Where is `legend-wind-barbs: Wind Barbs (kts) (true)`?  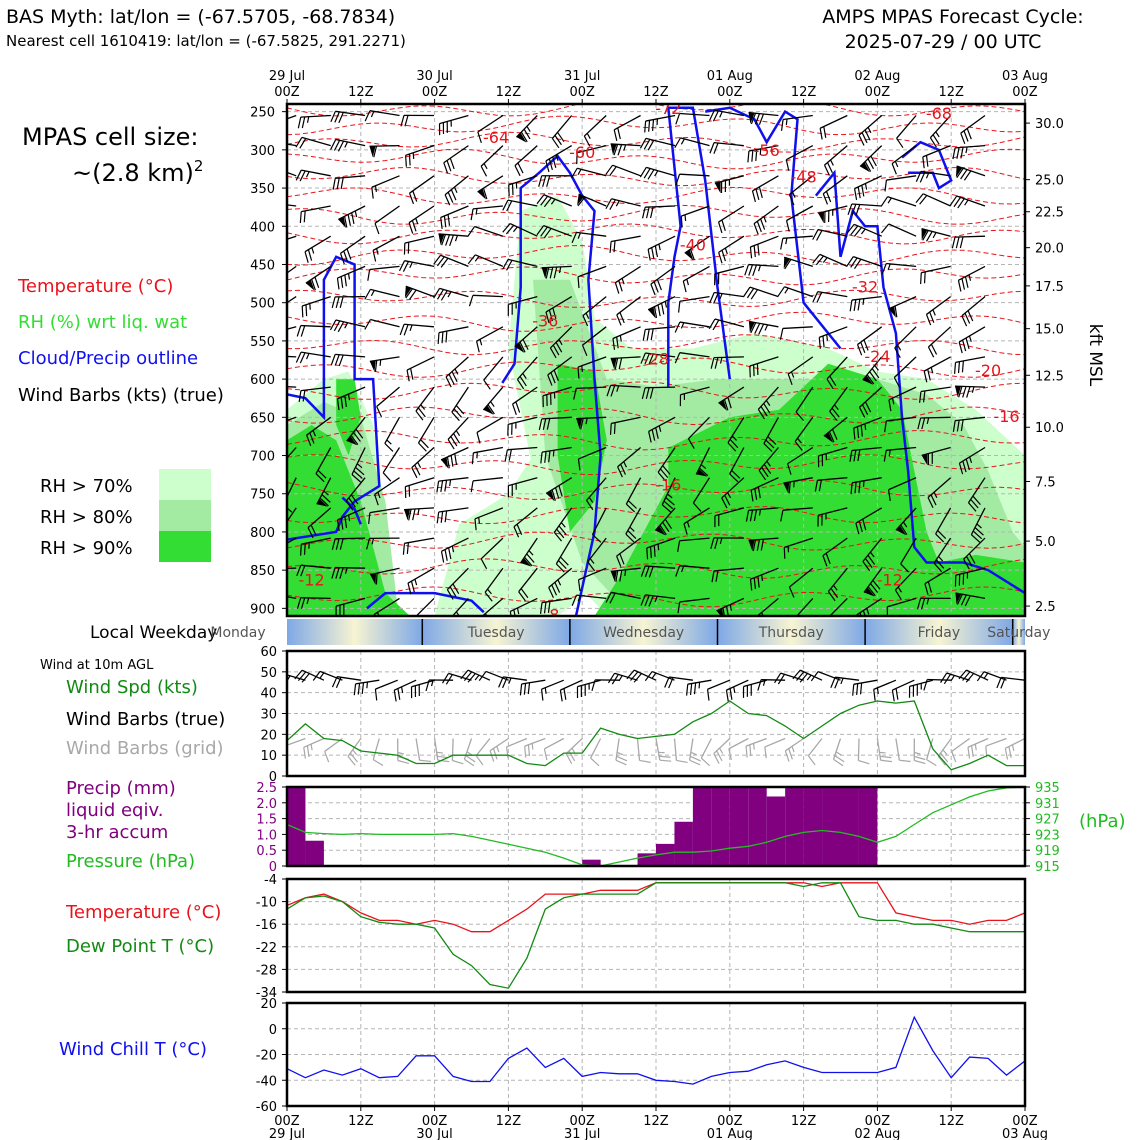 legend-wind-barbs: Wind Barbs (kts) (true) is located at coordinates (121, 395).